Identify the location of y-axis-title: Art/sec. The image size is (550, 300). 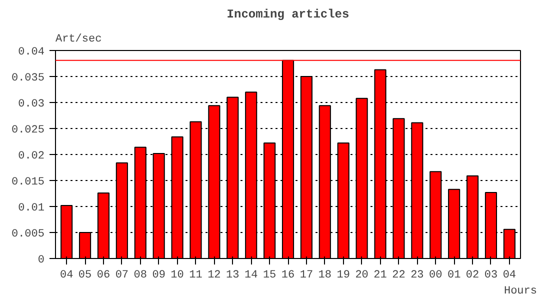
(79, 40).